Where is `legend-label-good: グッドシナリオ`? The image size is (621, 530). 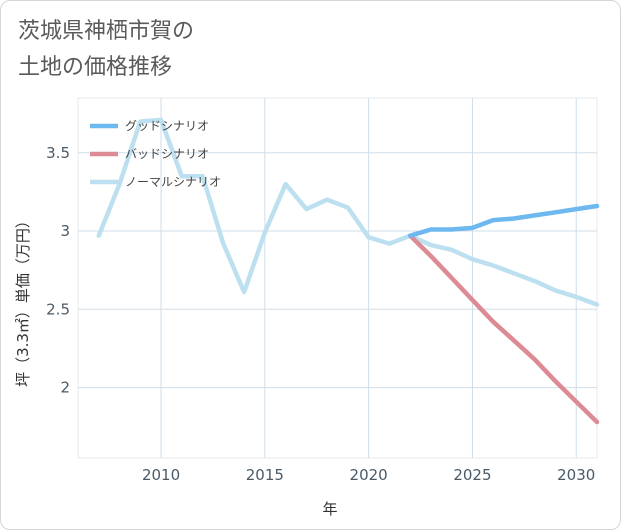 legend-label-good: グッドシナリオ is located at coordinates (167, 126).